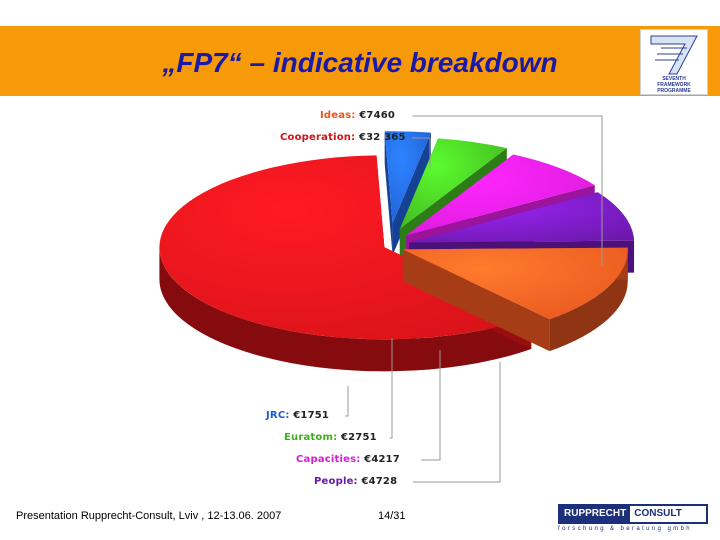 This screenshot has height=540, width=720. Describe the element at coordinates (377, 115) in the screenshot. I see `label-value: €7460` at that location.